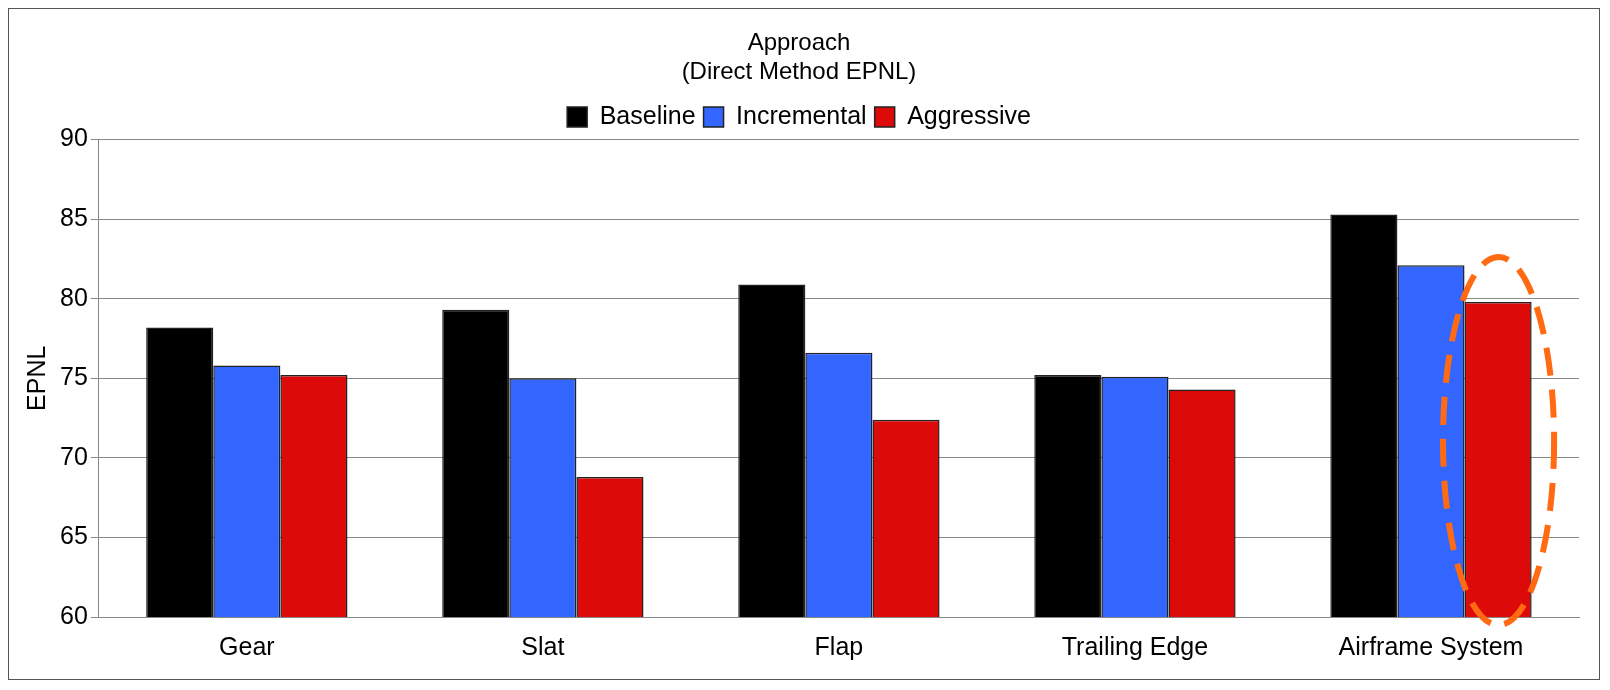 Image resolution: width=1610 pixels, height=690 pixels. What do you see at coordinates (74, 614) in the screenshot?
I see `y-tick-label: 60` at bounding box center [74, 614].